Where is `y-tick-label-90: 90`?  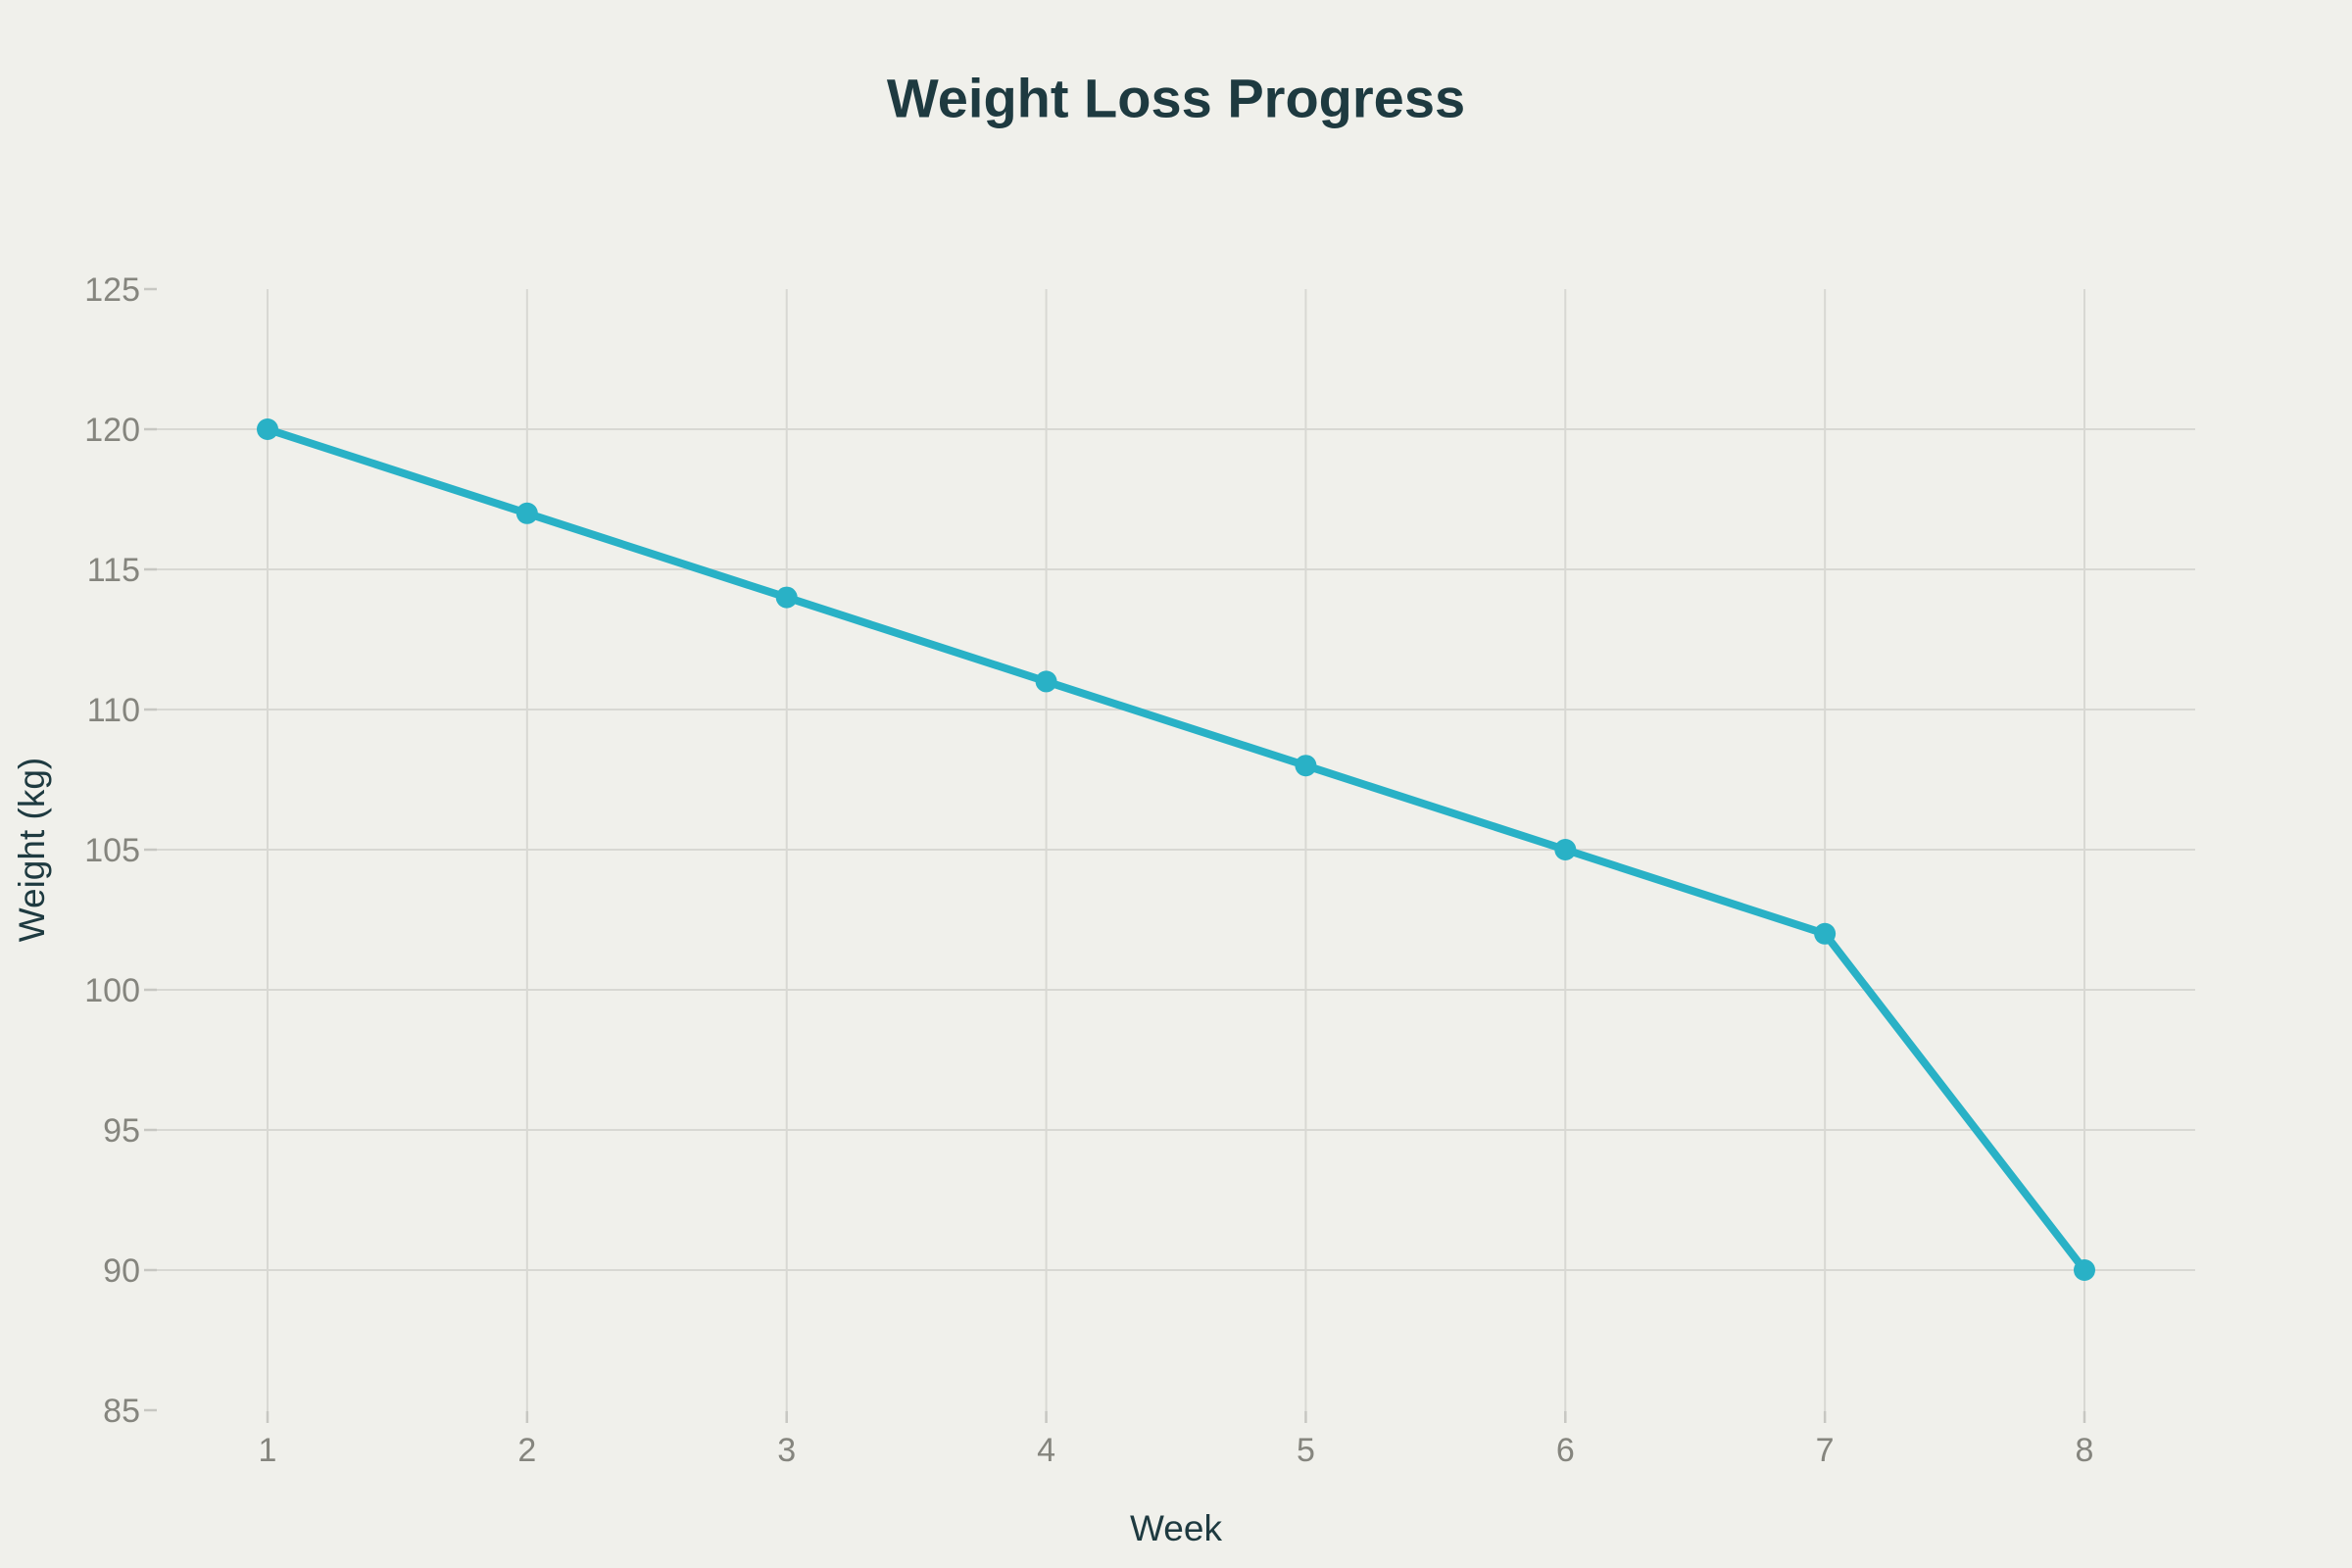 y-tick-label-90: 90 is located at coordinates (121, 1271).